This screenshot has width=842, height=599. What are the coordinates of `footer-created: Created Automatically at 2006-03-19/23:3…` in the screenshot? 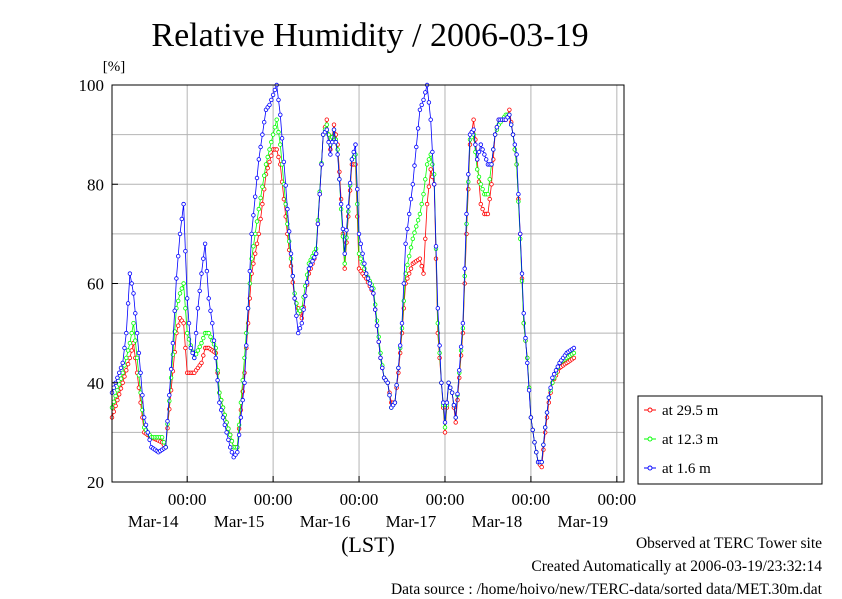 It's located at (676, 566).